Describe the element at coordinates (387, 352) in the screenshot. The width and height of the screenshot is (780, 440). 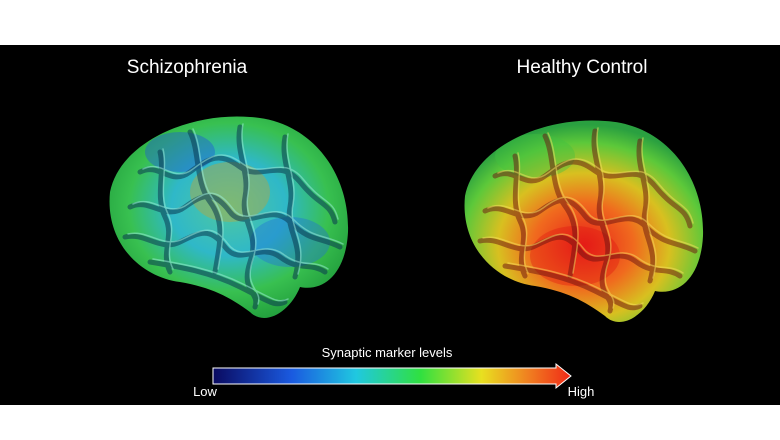
I see `legend-title: Synaptic marker levels` at that location.